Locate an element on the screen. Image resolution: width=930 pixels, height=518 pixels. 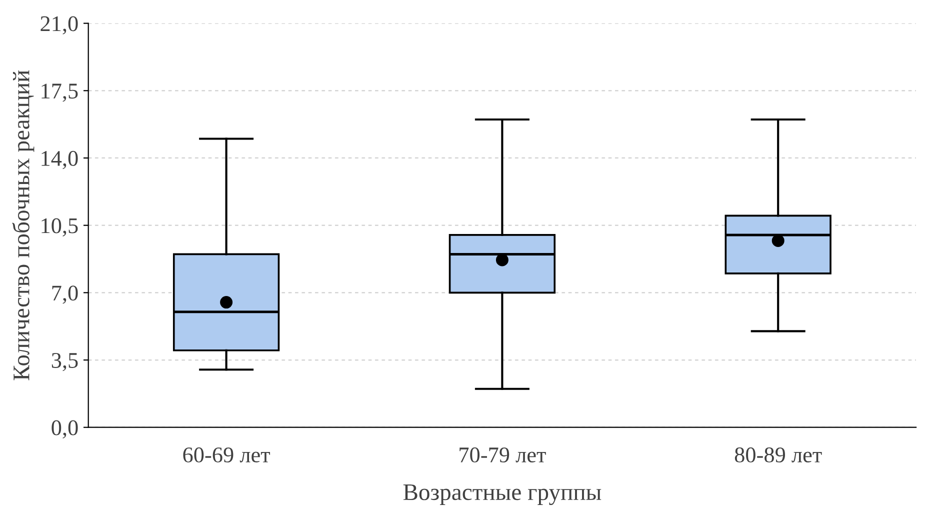
y-tick-label: 3,5 is located at coordinates (65, 362).